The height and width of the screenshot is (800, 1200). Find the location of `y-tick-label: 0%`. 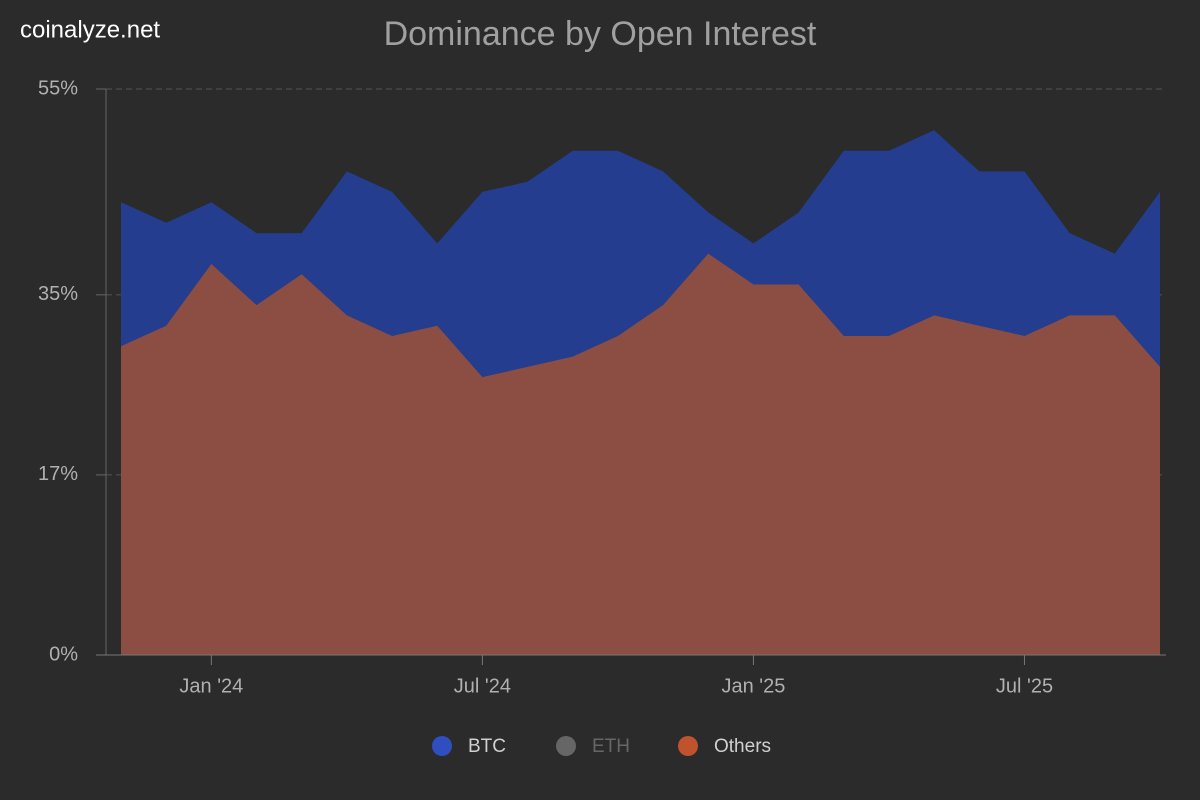

y-tick-label: 0% is located at coordinates (63, 654).